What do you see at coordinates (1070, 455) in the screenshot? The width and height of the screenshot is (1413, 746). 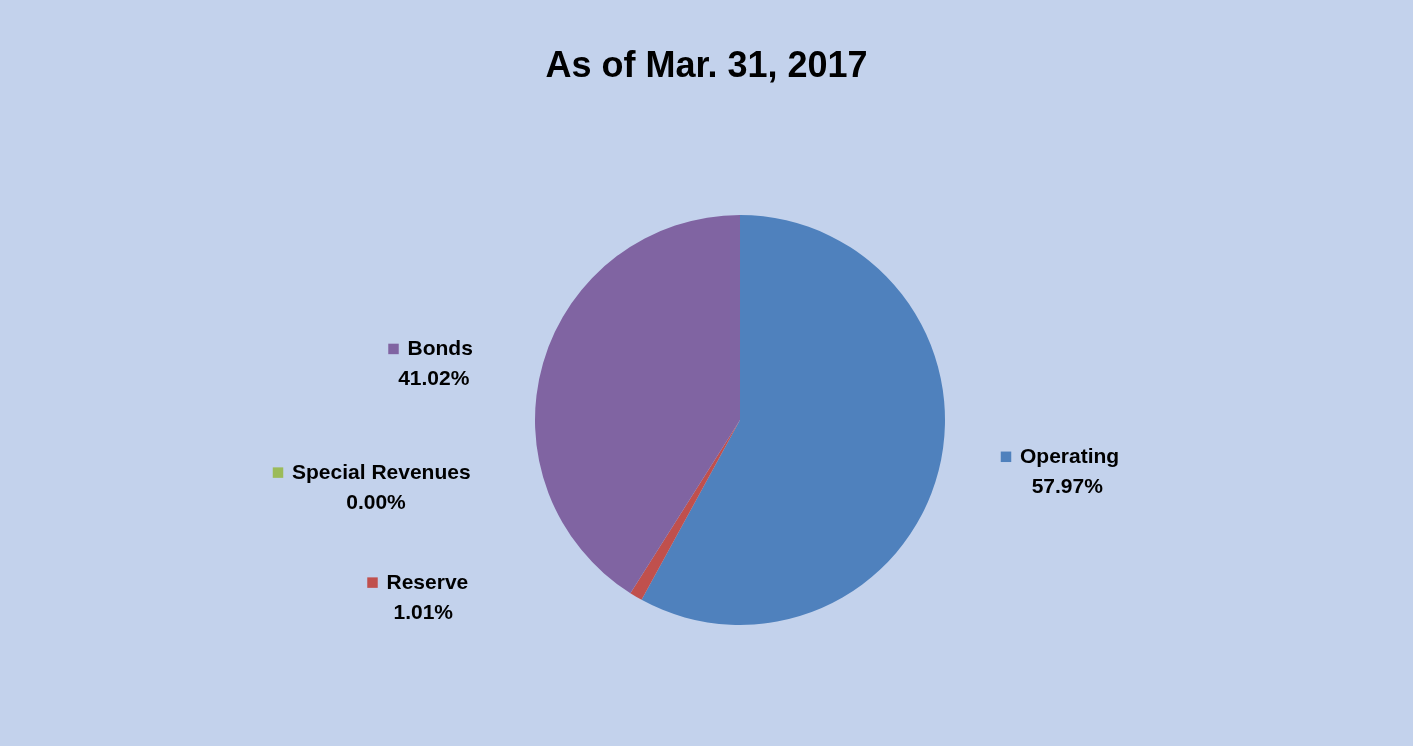 I see `legend-label: Operating` at bounding box center [1070, 455].